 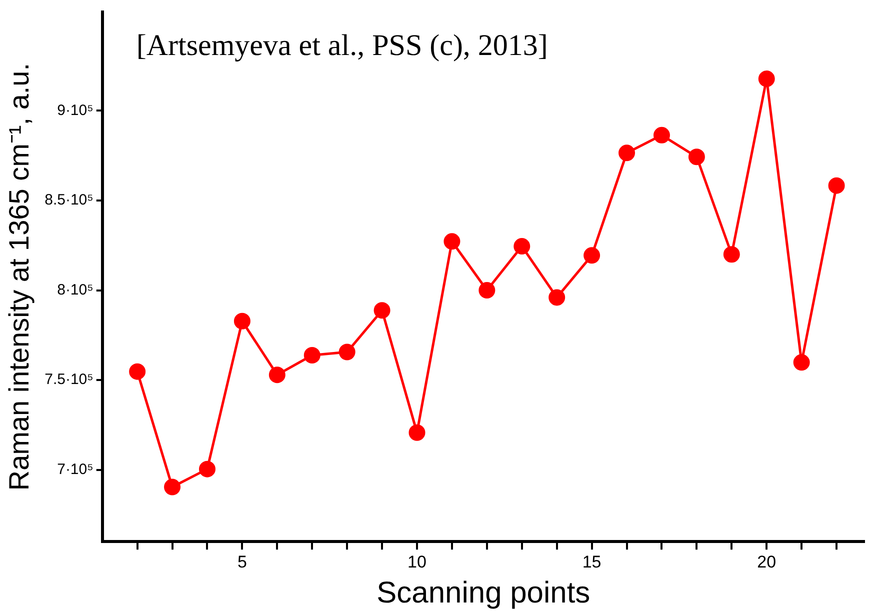 What do you see at coordinates (242, 562) in the screenshot?
I see `x-tick-label: 5` at bounding box center [242, 562].